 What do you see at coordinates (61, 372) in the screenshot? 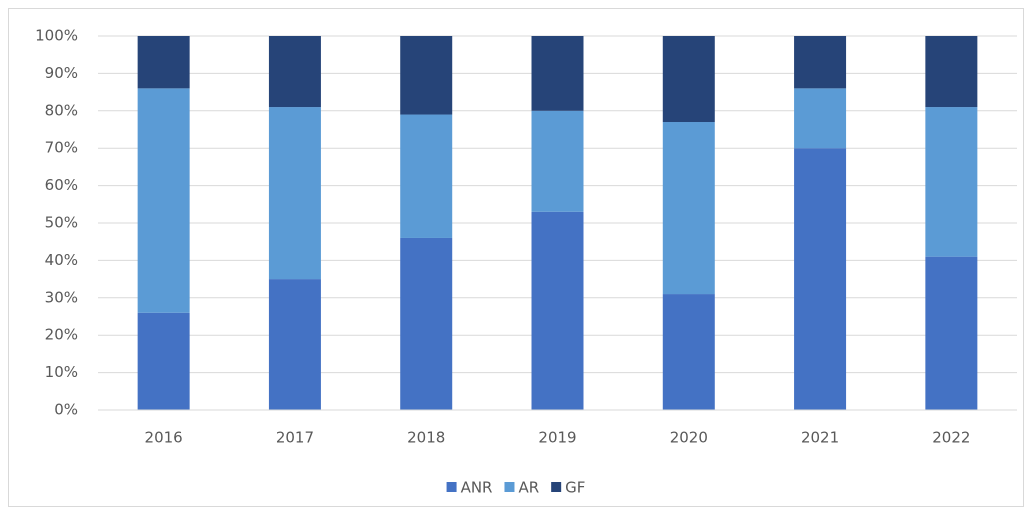
I see `y-tick-label: 10%` at bounding box center [61, 372].